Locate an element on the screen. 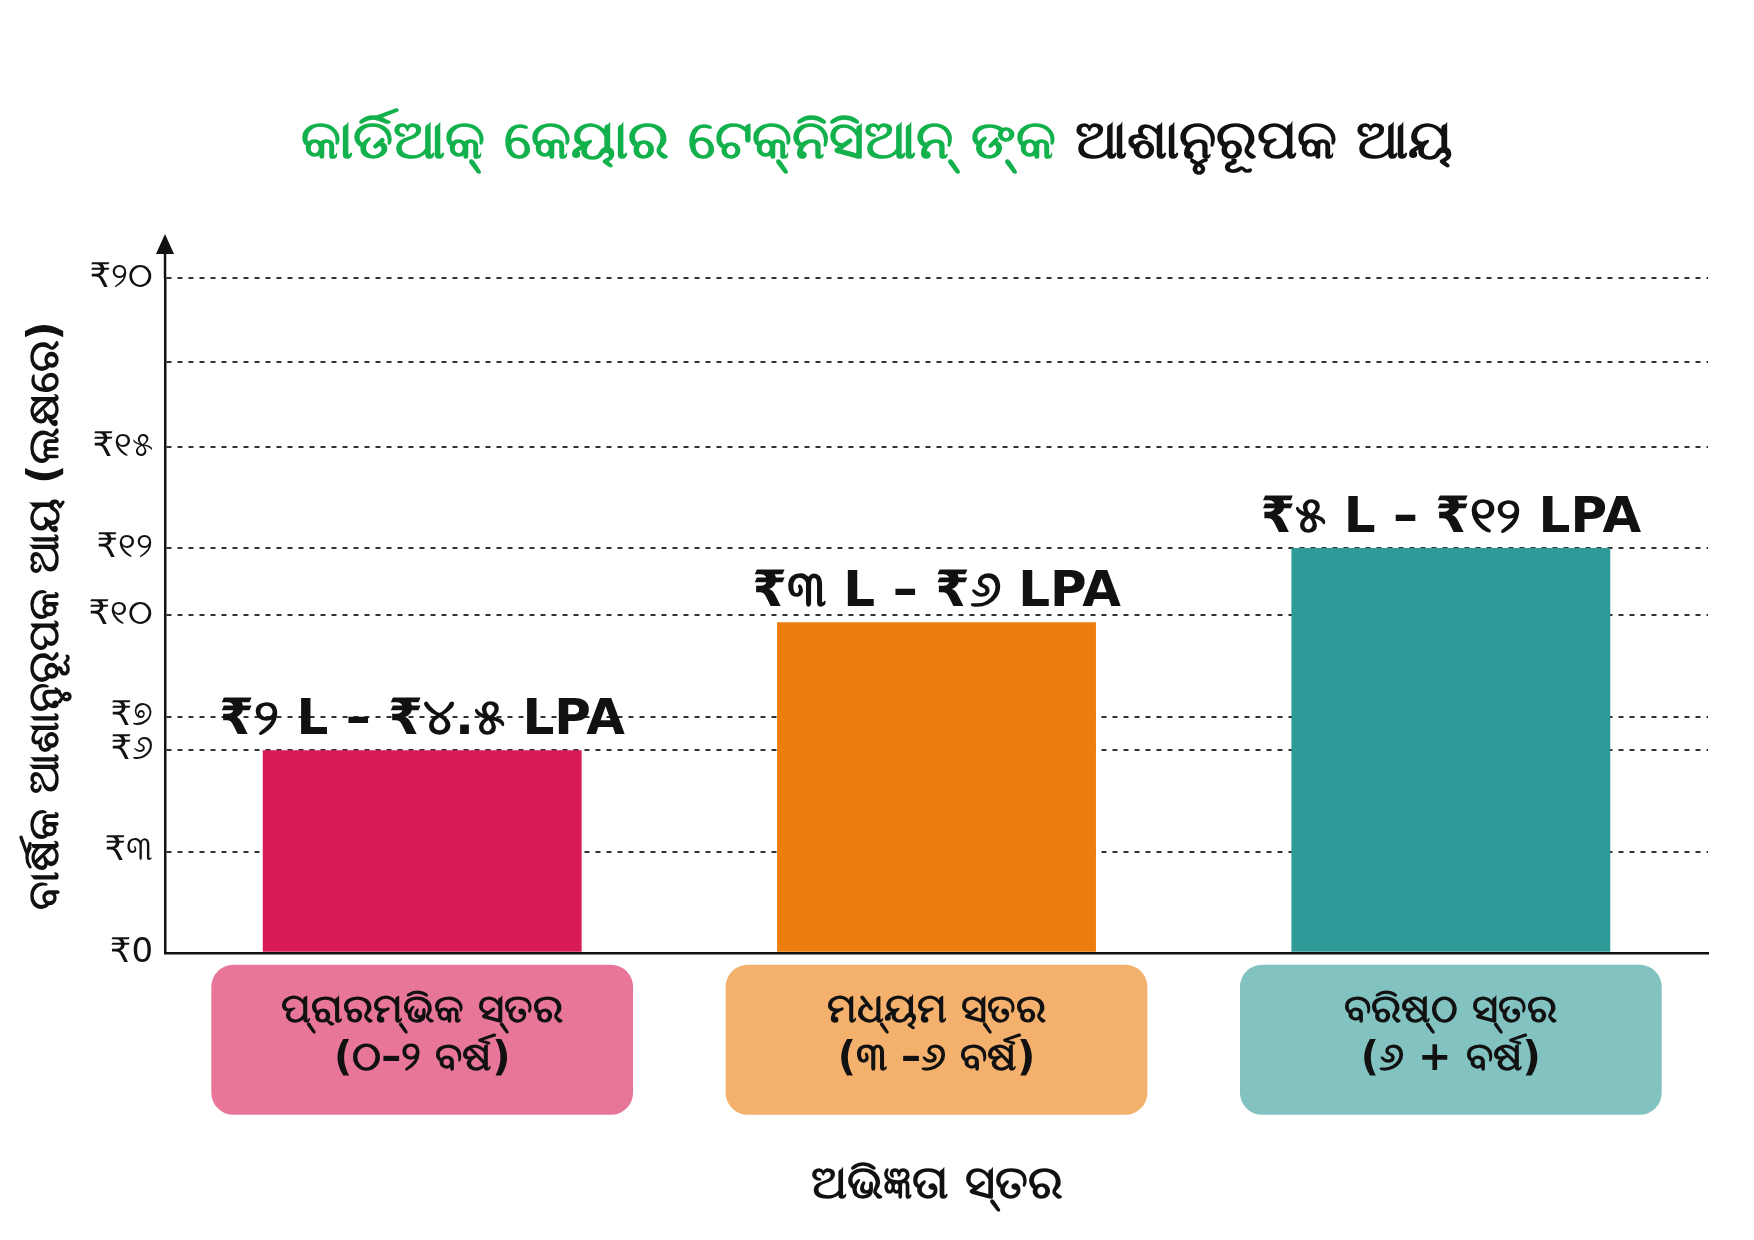 The height and width of the screenshot is (1240, 1754). data-label: ₹୩ L – ₹୬ LPA is located at coordinates (937, 589).